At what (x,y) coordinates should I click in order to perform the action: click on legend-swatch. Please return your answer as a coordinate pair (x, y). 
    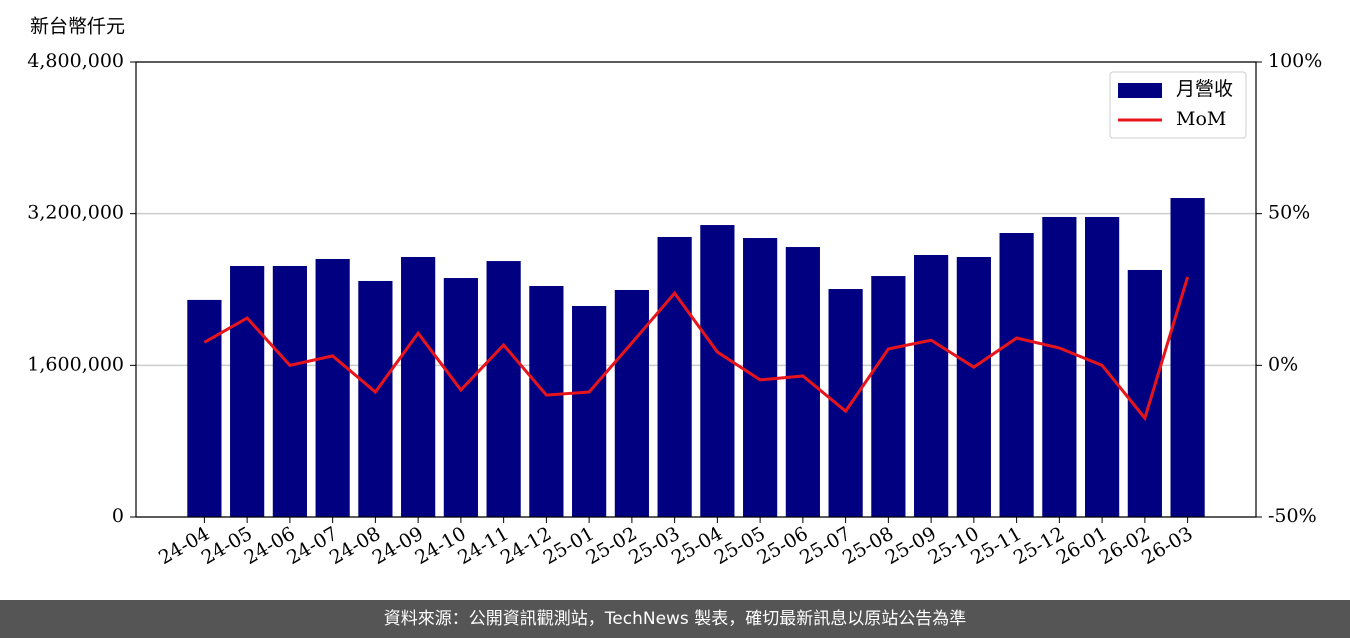
    Looking at the image, I should click on (1140, 90).